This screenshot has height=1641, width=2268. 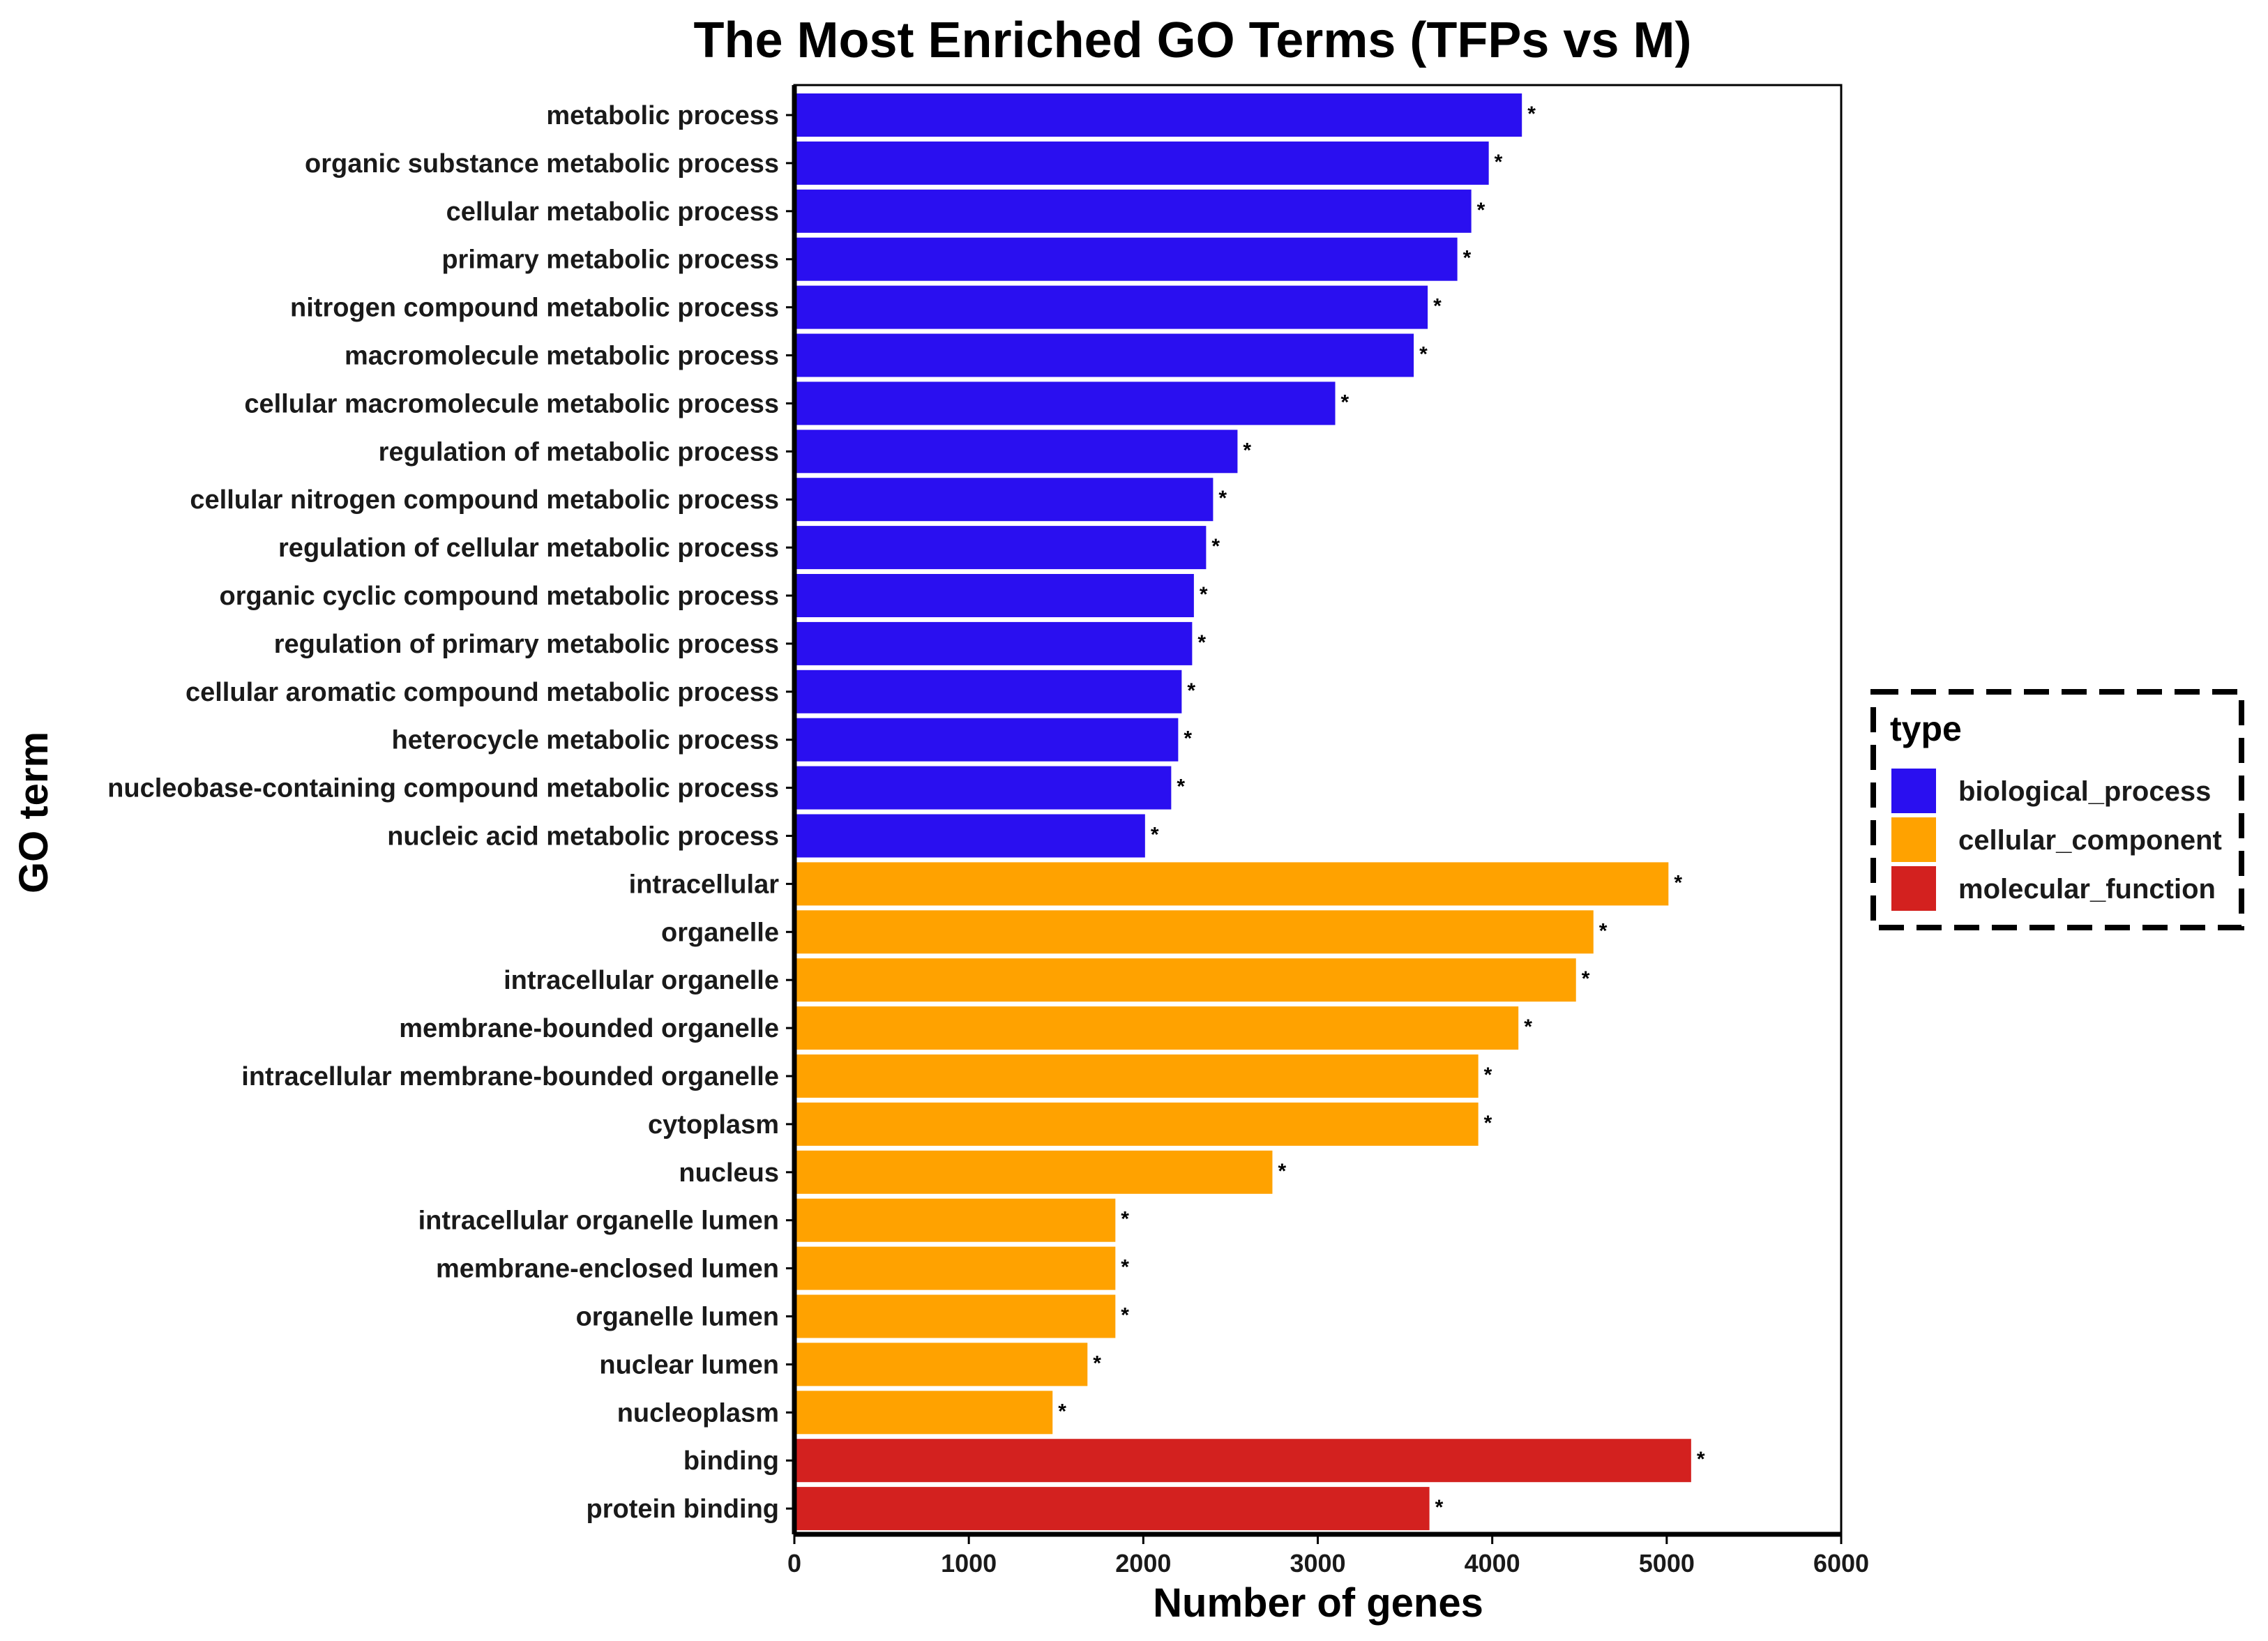 What do you see at coordinates (1066, 403) in the screenshot?
I see `bar-cellular-macromolecule-metabolic-process` at bounding box center [1066, 403].